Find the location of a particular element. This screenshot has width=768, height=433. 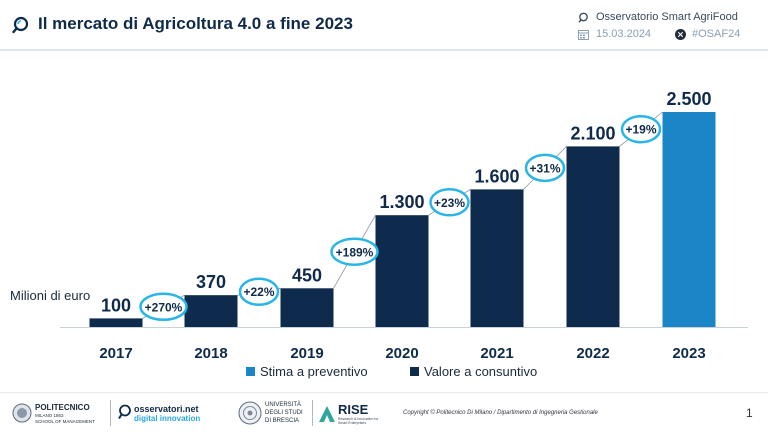

legend-item-consuntivo: Valore a consuntivo is located at coordinates (473, 371).